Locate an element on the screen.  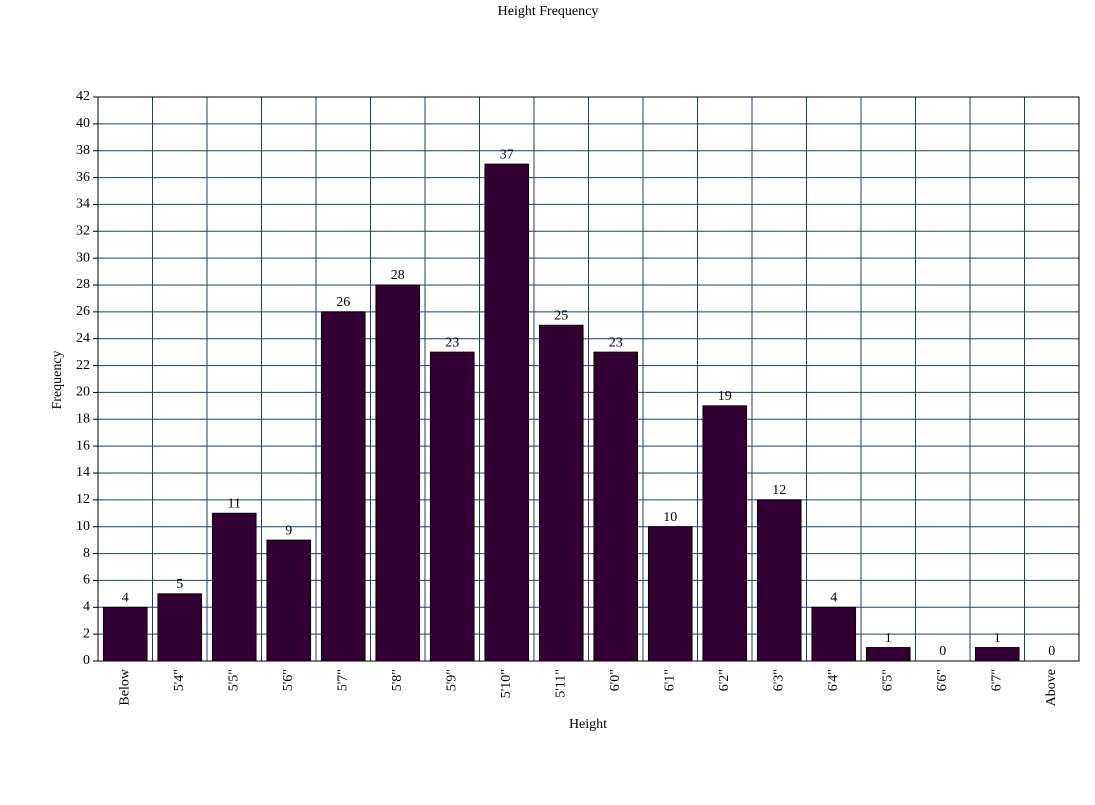
data-label: 12 is located at coordinates (779, 490).